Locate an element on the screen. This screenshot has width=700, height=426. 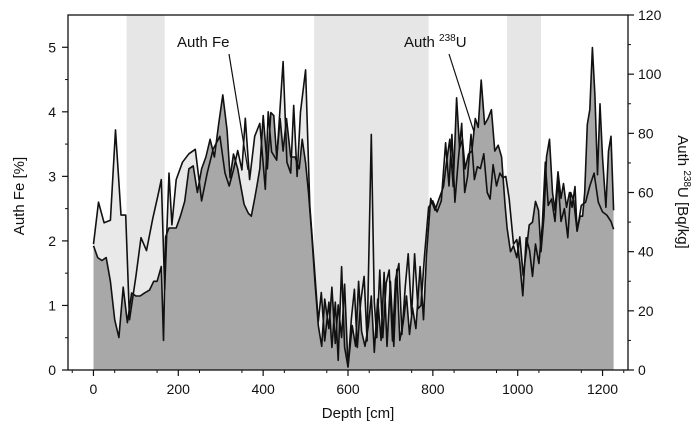
y-right-tick-label-0: 0 is located at coordinates (642, 370).